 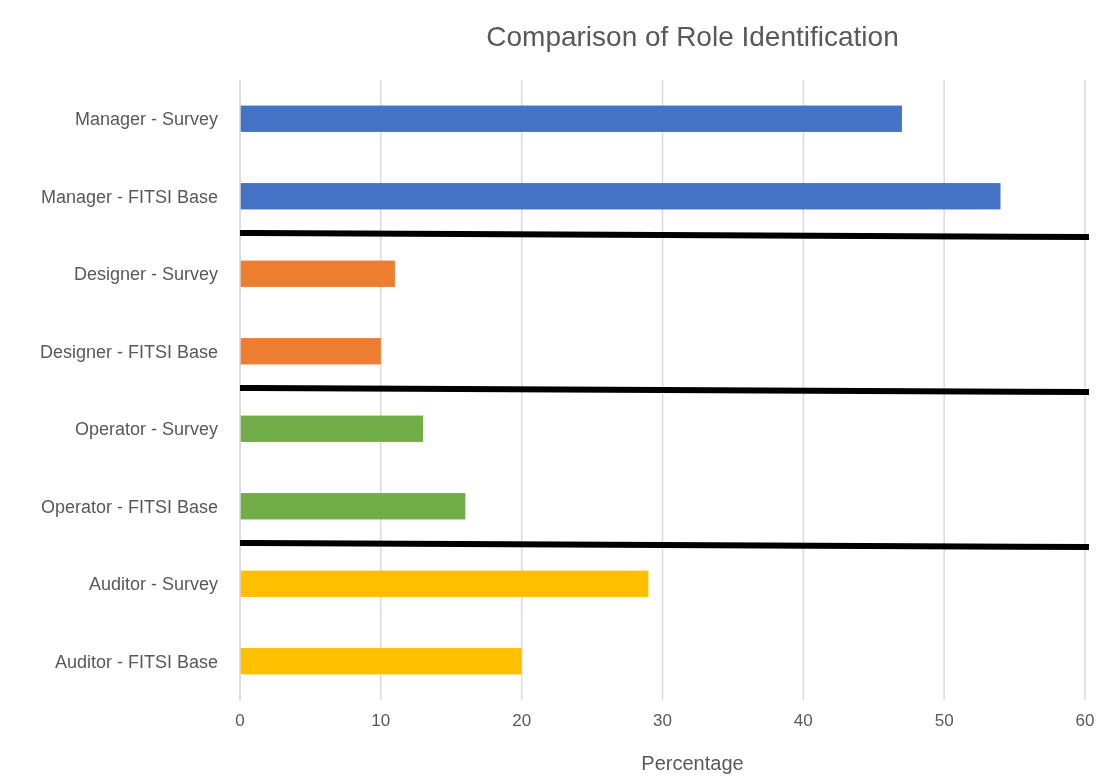 I want to click on x-tick-label: 0, so click(x=240, y=720).